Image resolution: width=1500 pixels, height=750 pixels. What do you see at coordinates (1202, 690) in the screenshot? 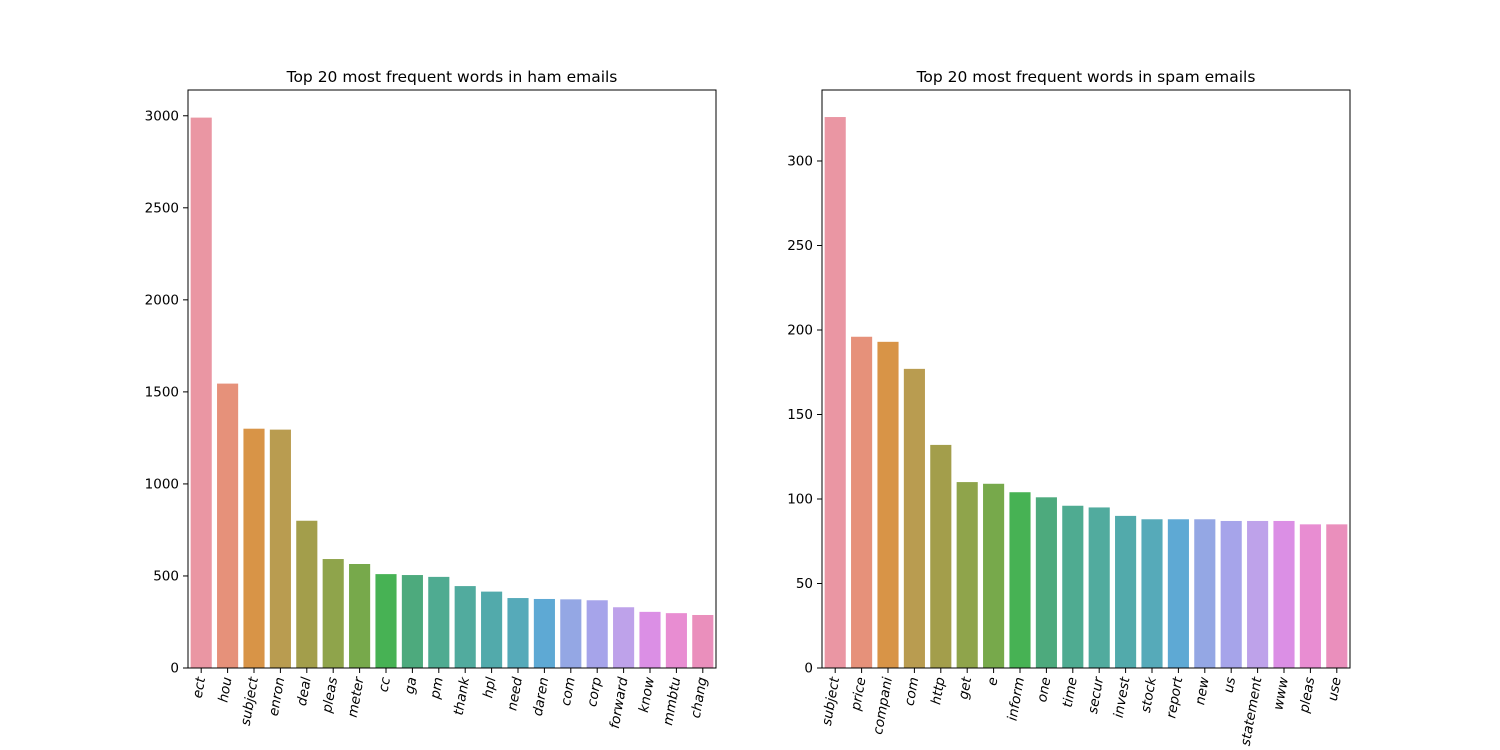
I see `x-tick-label-new: new` at bounding box center [1202, 690].